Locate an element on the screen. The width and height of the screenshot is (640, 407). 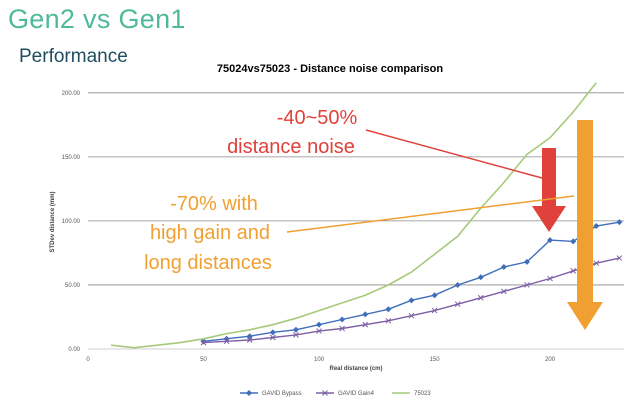
legend-label: GAVID Bypass is located at coordinates (282, 394).